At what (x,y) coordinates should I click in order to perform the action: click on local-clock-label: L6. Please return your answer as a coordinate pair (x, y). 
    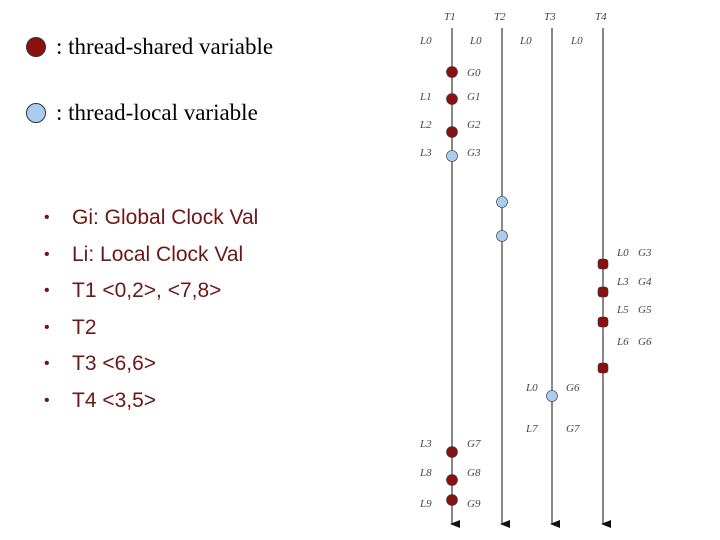
    Looking at the image, I should click on (622, 342).